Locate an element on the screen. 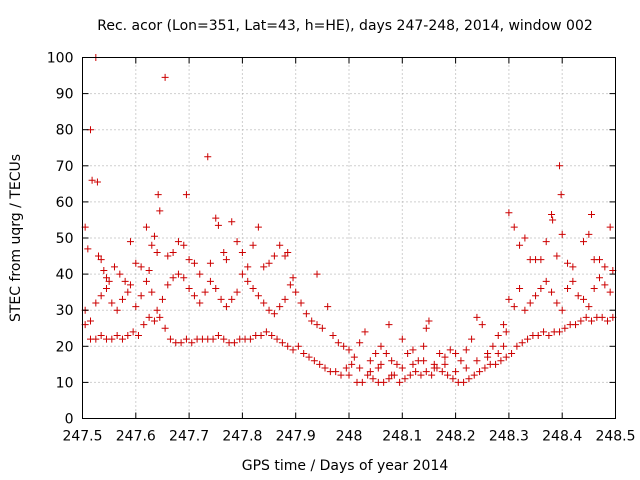 The width and height of the screenshot is (640, 480). x-tick-label: 247.9 is located at coordinates (296, 437).